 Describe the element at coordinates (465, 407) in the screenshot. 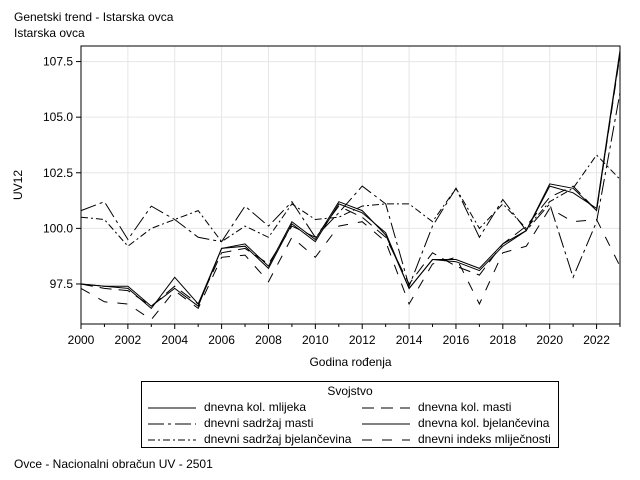

I see `legend-label: dnevna kol. masti` at that location.